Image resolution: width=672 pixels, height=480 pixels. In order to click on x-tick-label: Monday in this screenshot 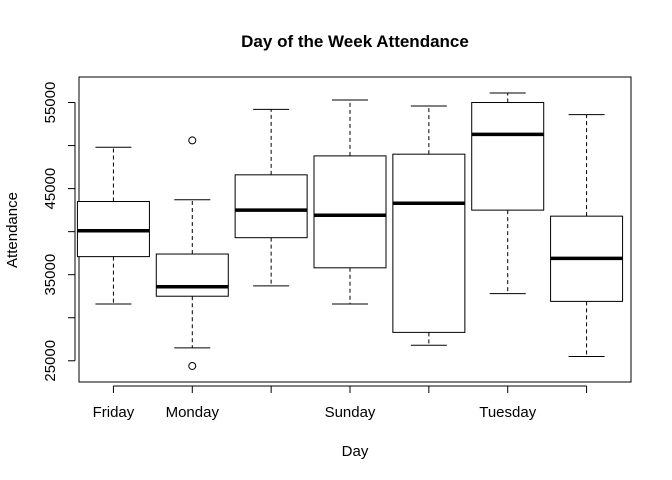, I will do `click(193, 412)`.